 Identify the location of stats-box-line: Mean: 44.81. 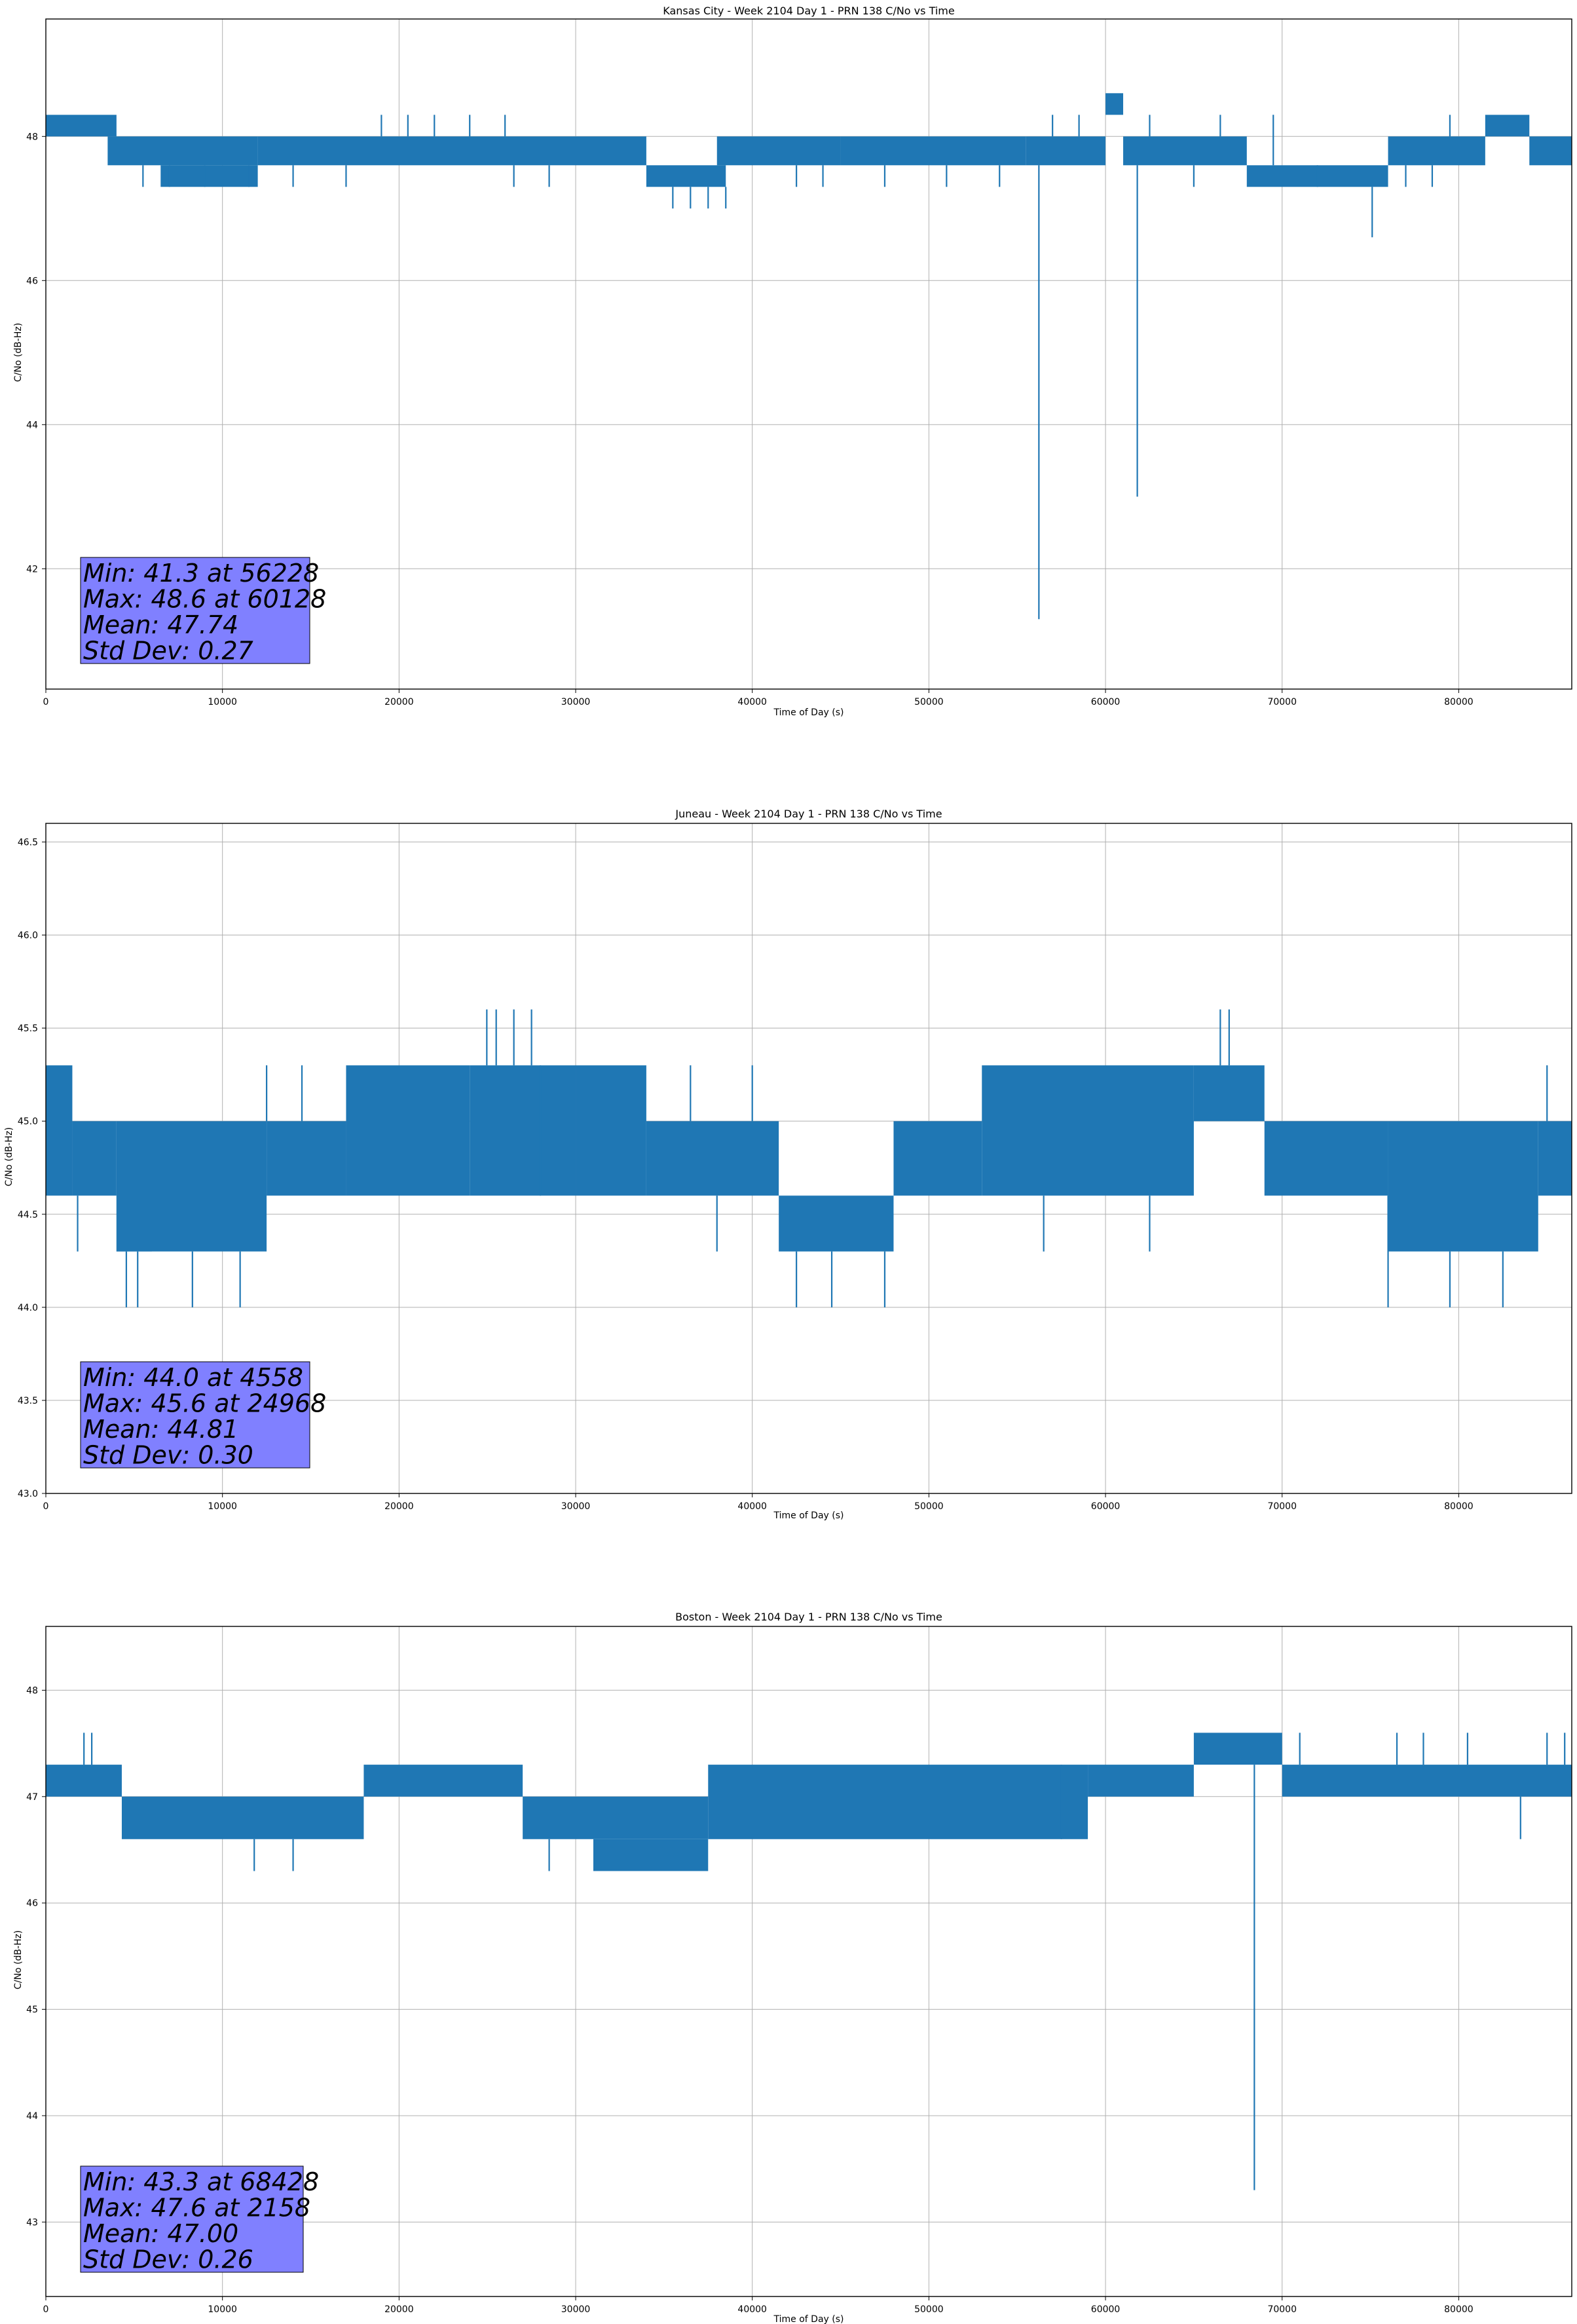
(160, 1429).